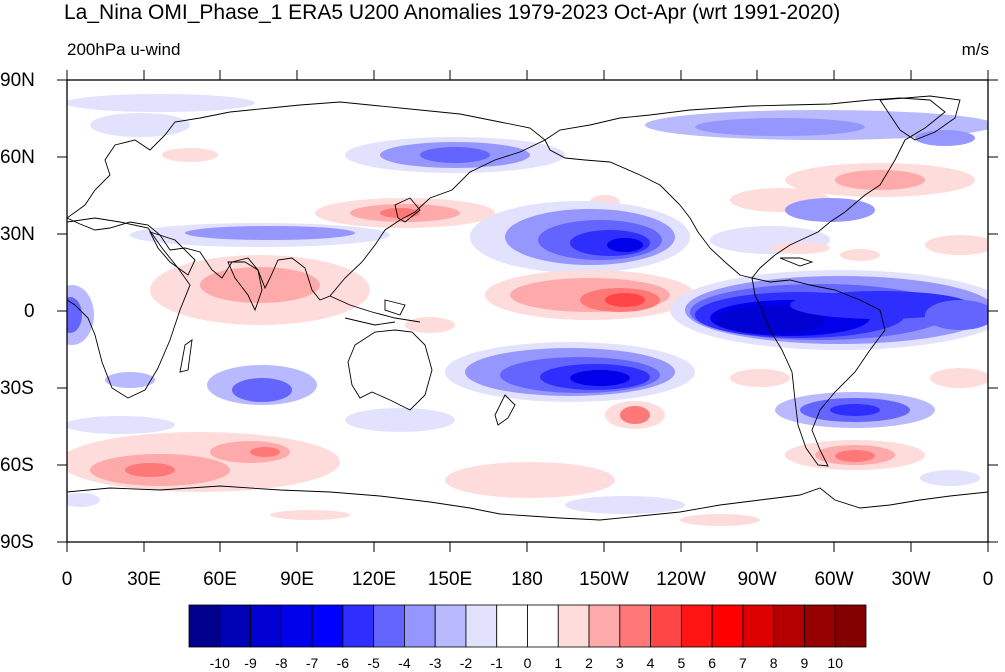 The image size is (1005, 672). Describe the element at coordinates (124, 49) in the screenshot. I see `variable-label: 200hPa u-wind` at that location.